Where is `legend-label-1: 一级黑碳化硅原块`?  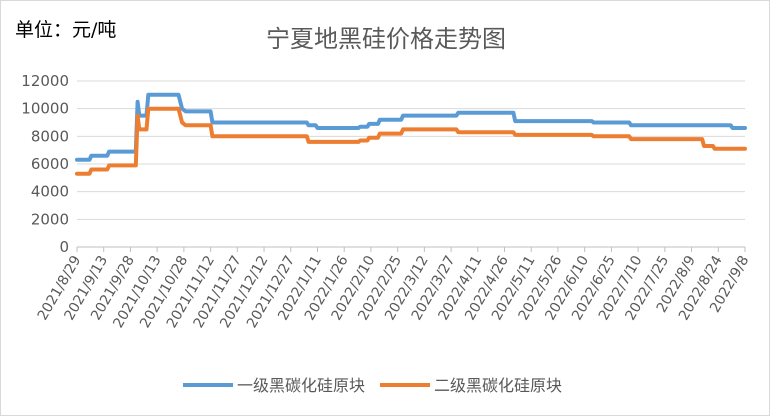
legend-label-1: 一级黑碳化硅原块 is located at coordinates (301, 385).